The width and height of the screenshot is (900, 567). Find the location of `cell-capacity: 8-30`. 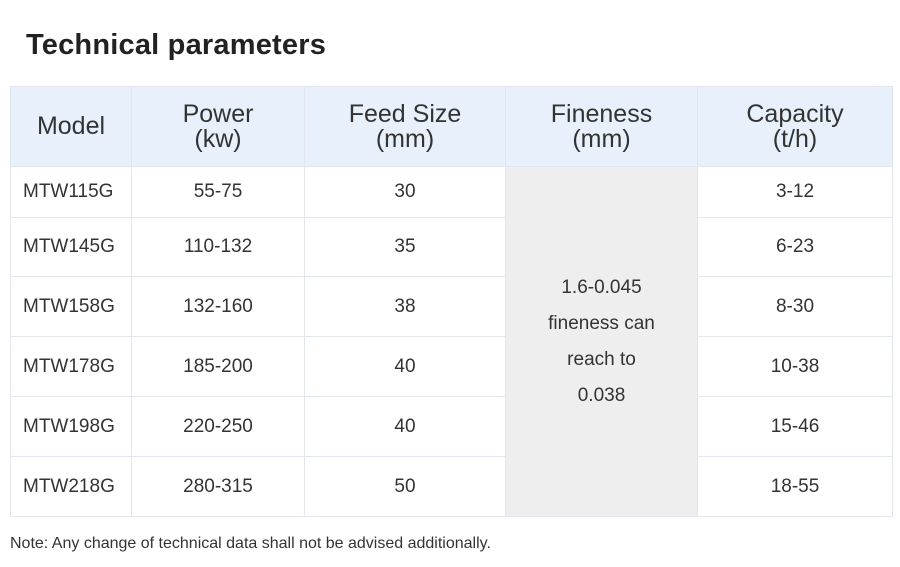

cell-capacity: 8-30 is located at coordinates (795, 306).